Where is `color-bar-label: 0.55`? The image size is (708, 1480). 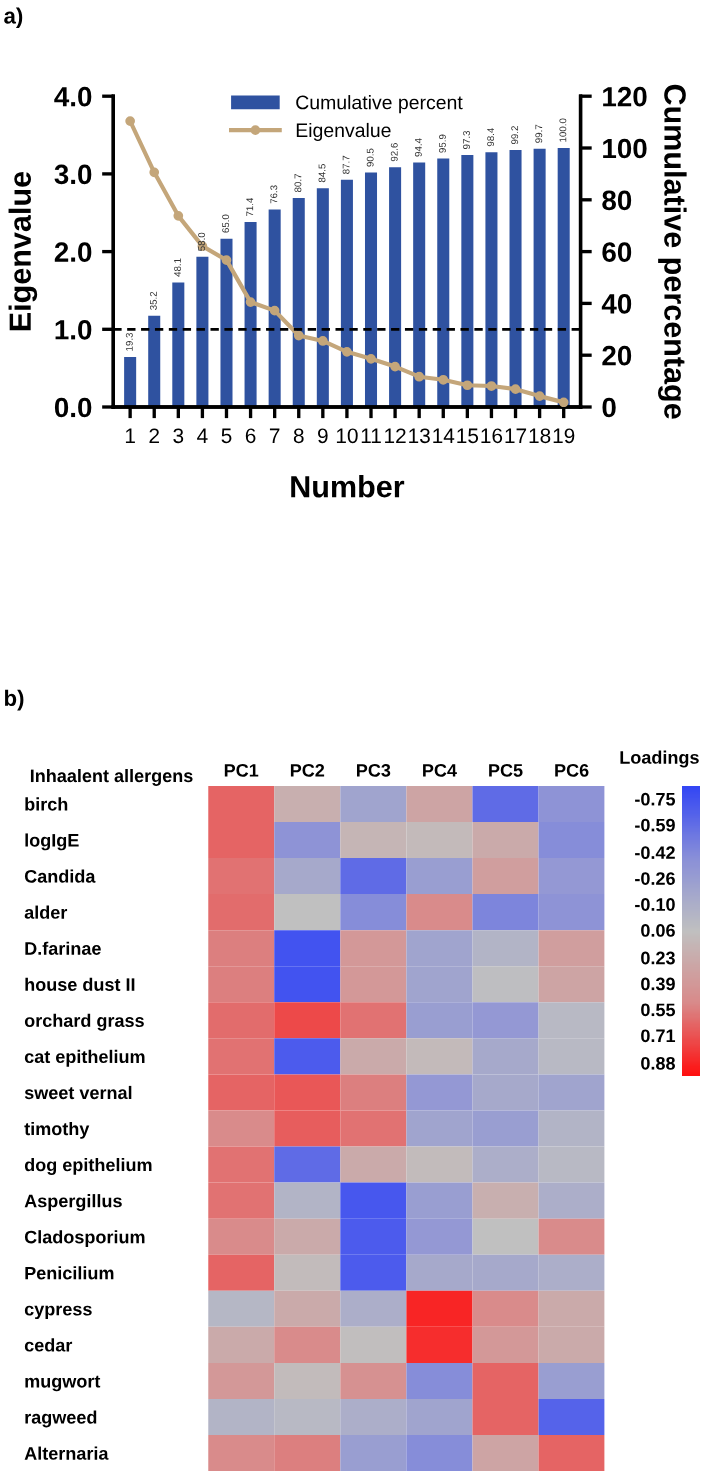 color-bar-label: 0.55 is located at coordinates (658, 1010).